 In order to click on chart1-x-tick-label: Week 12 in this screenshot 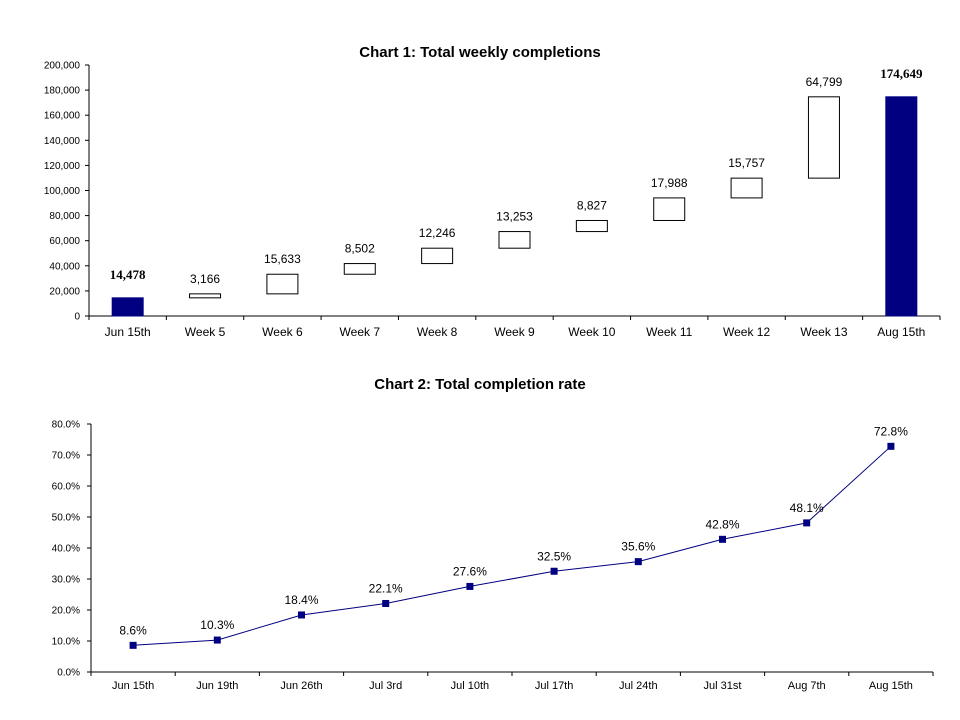, I will do `click(746, 332)`.